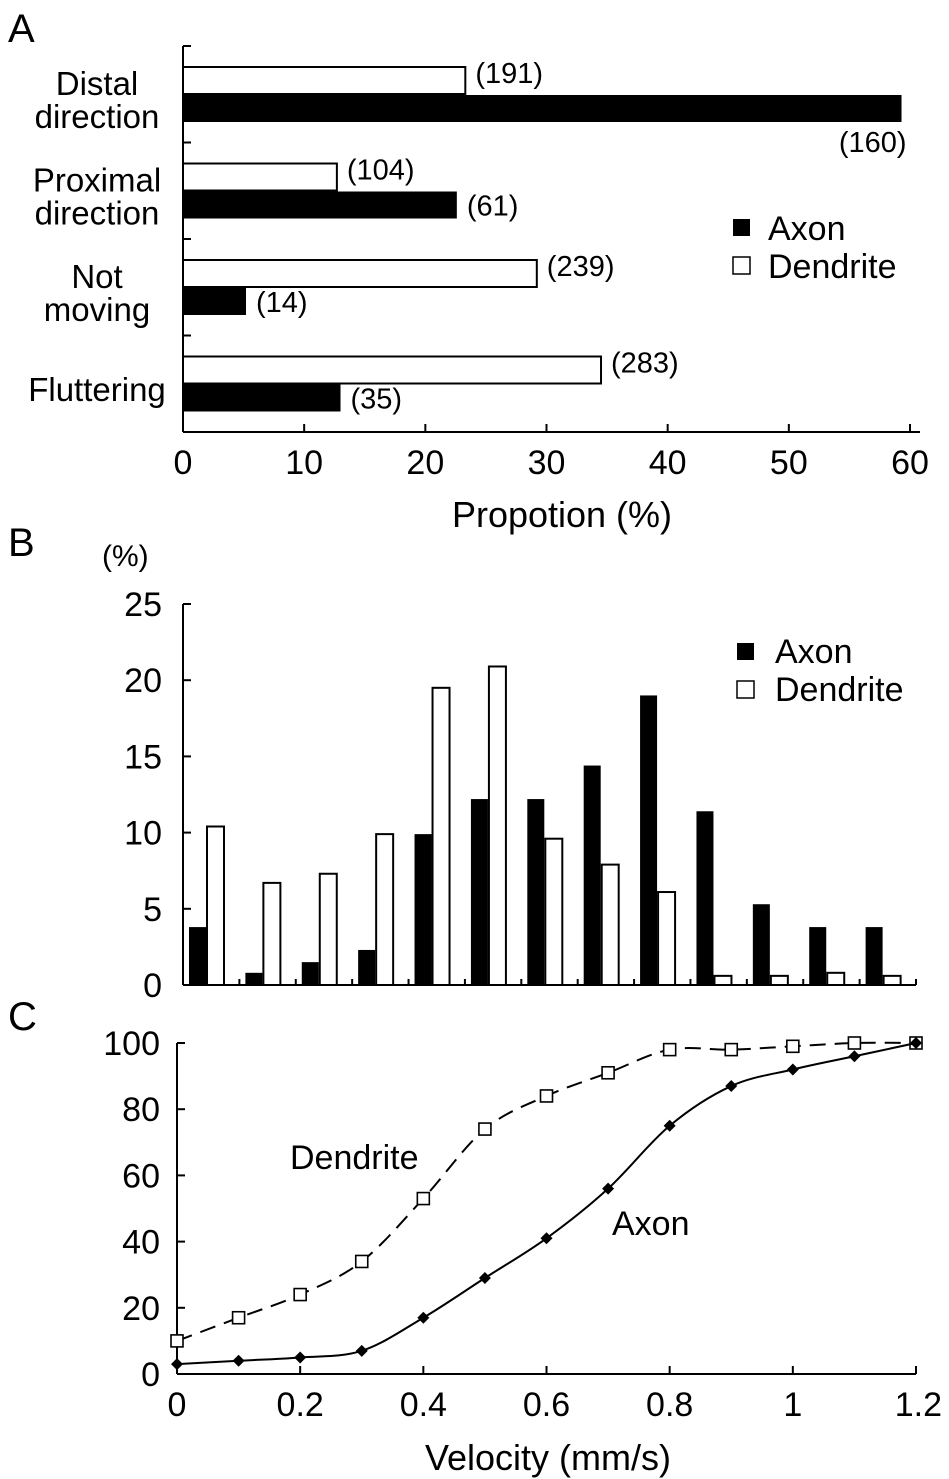 This screenshot has width=949, height=1479. What do you see at coordinates (183, 463) in the screenshot?
I see `panel-a-x-tick-label: 0` at bounding box center [183, 463].